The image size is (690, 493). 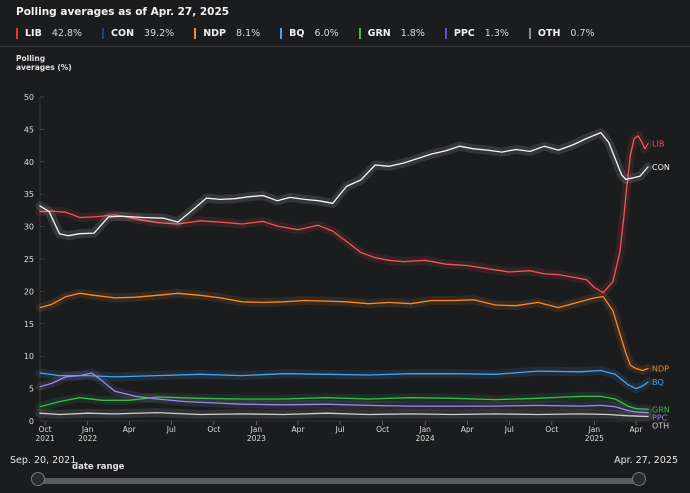 What do you see at coordinates (29, 356) in the screenshot?
I see `y-tick-label-10: 10` at bounding box center [29, 356].